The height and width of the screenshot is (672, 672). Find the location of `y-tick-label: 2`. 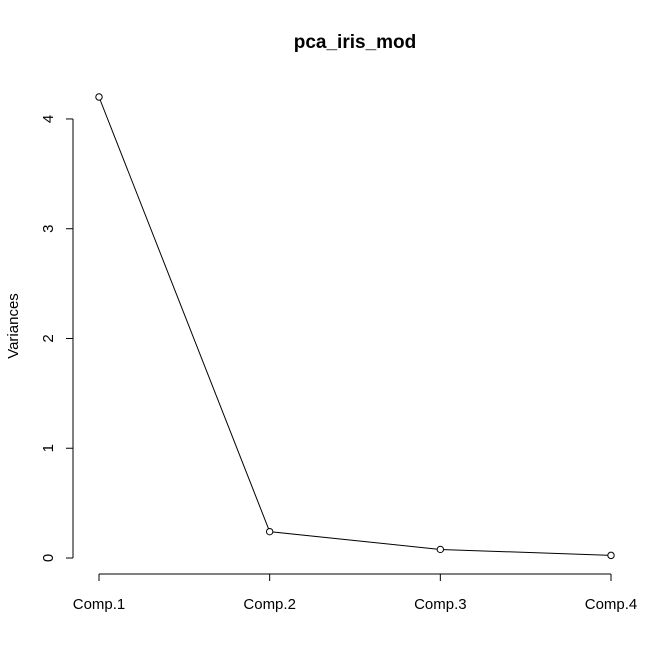

y-tick-label: 2 is located at coordinates (48, 338).